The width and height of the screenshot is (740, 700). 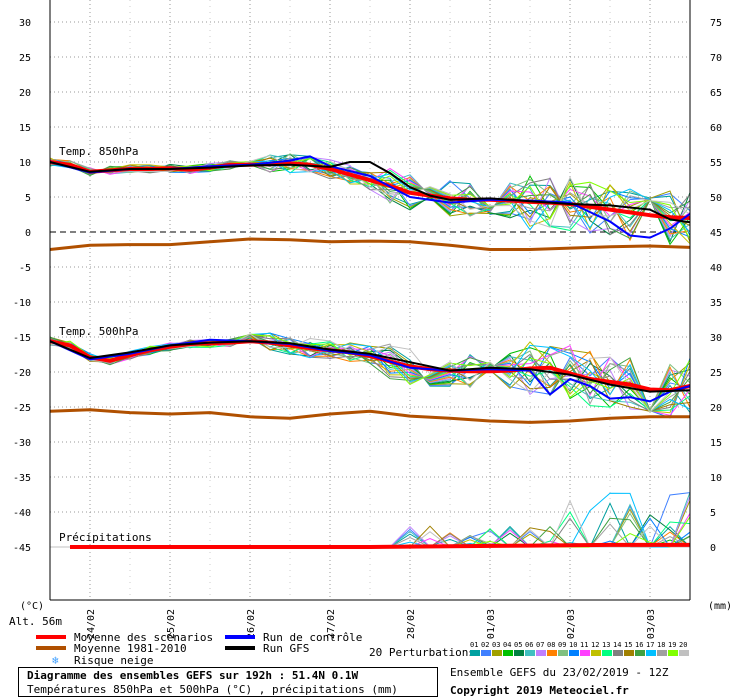 What do you see at coordinates (716, 478) in the screenshot?
I see `y-right-tick-label: 10` at bounding box center [716, 478].